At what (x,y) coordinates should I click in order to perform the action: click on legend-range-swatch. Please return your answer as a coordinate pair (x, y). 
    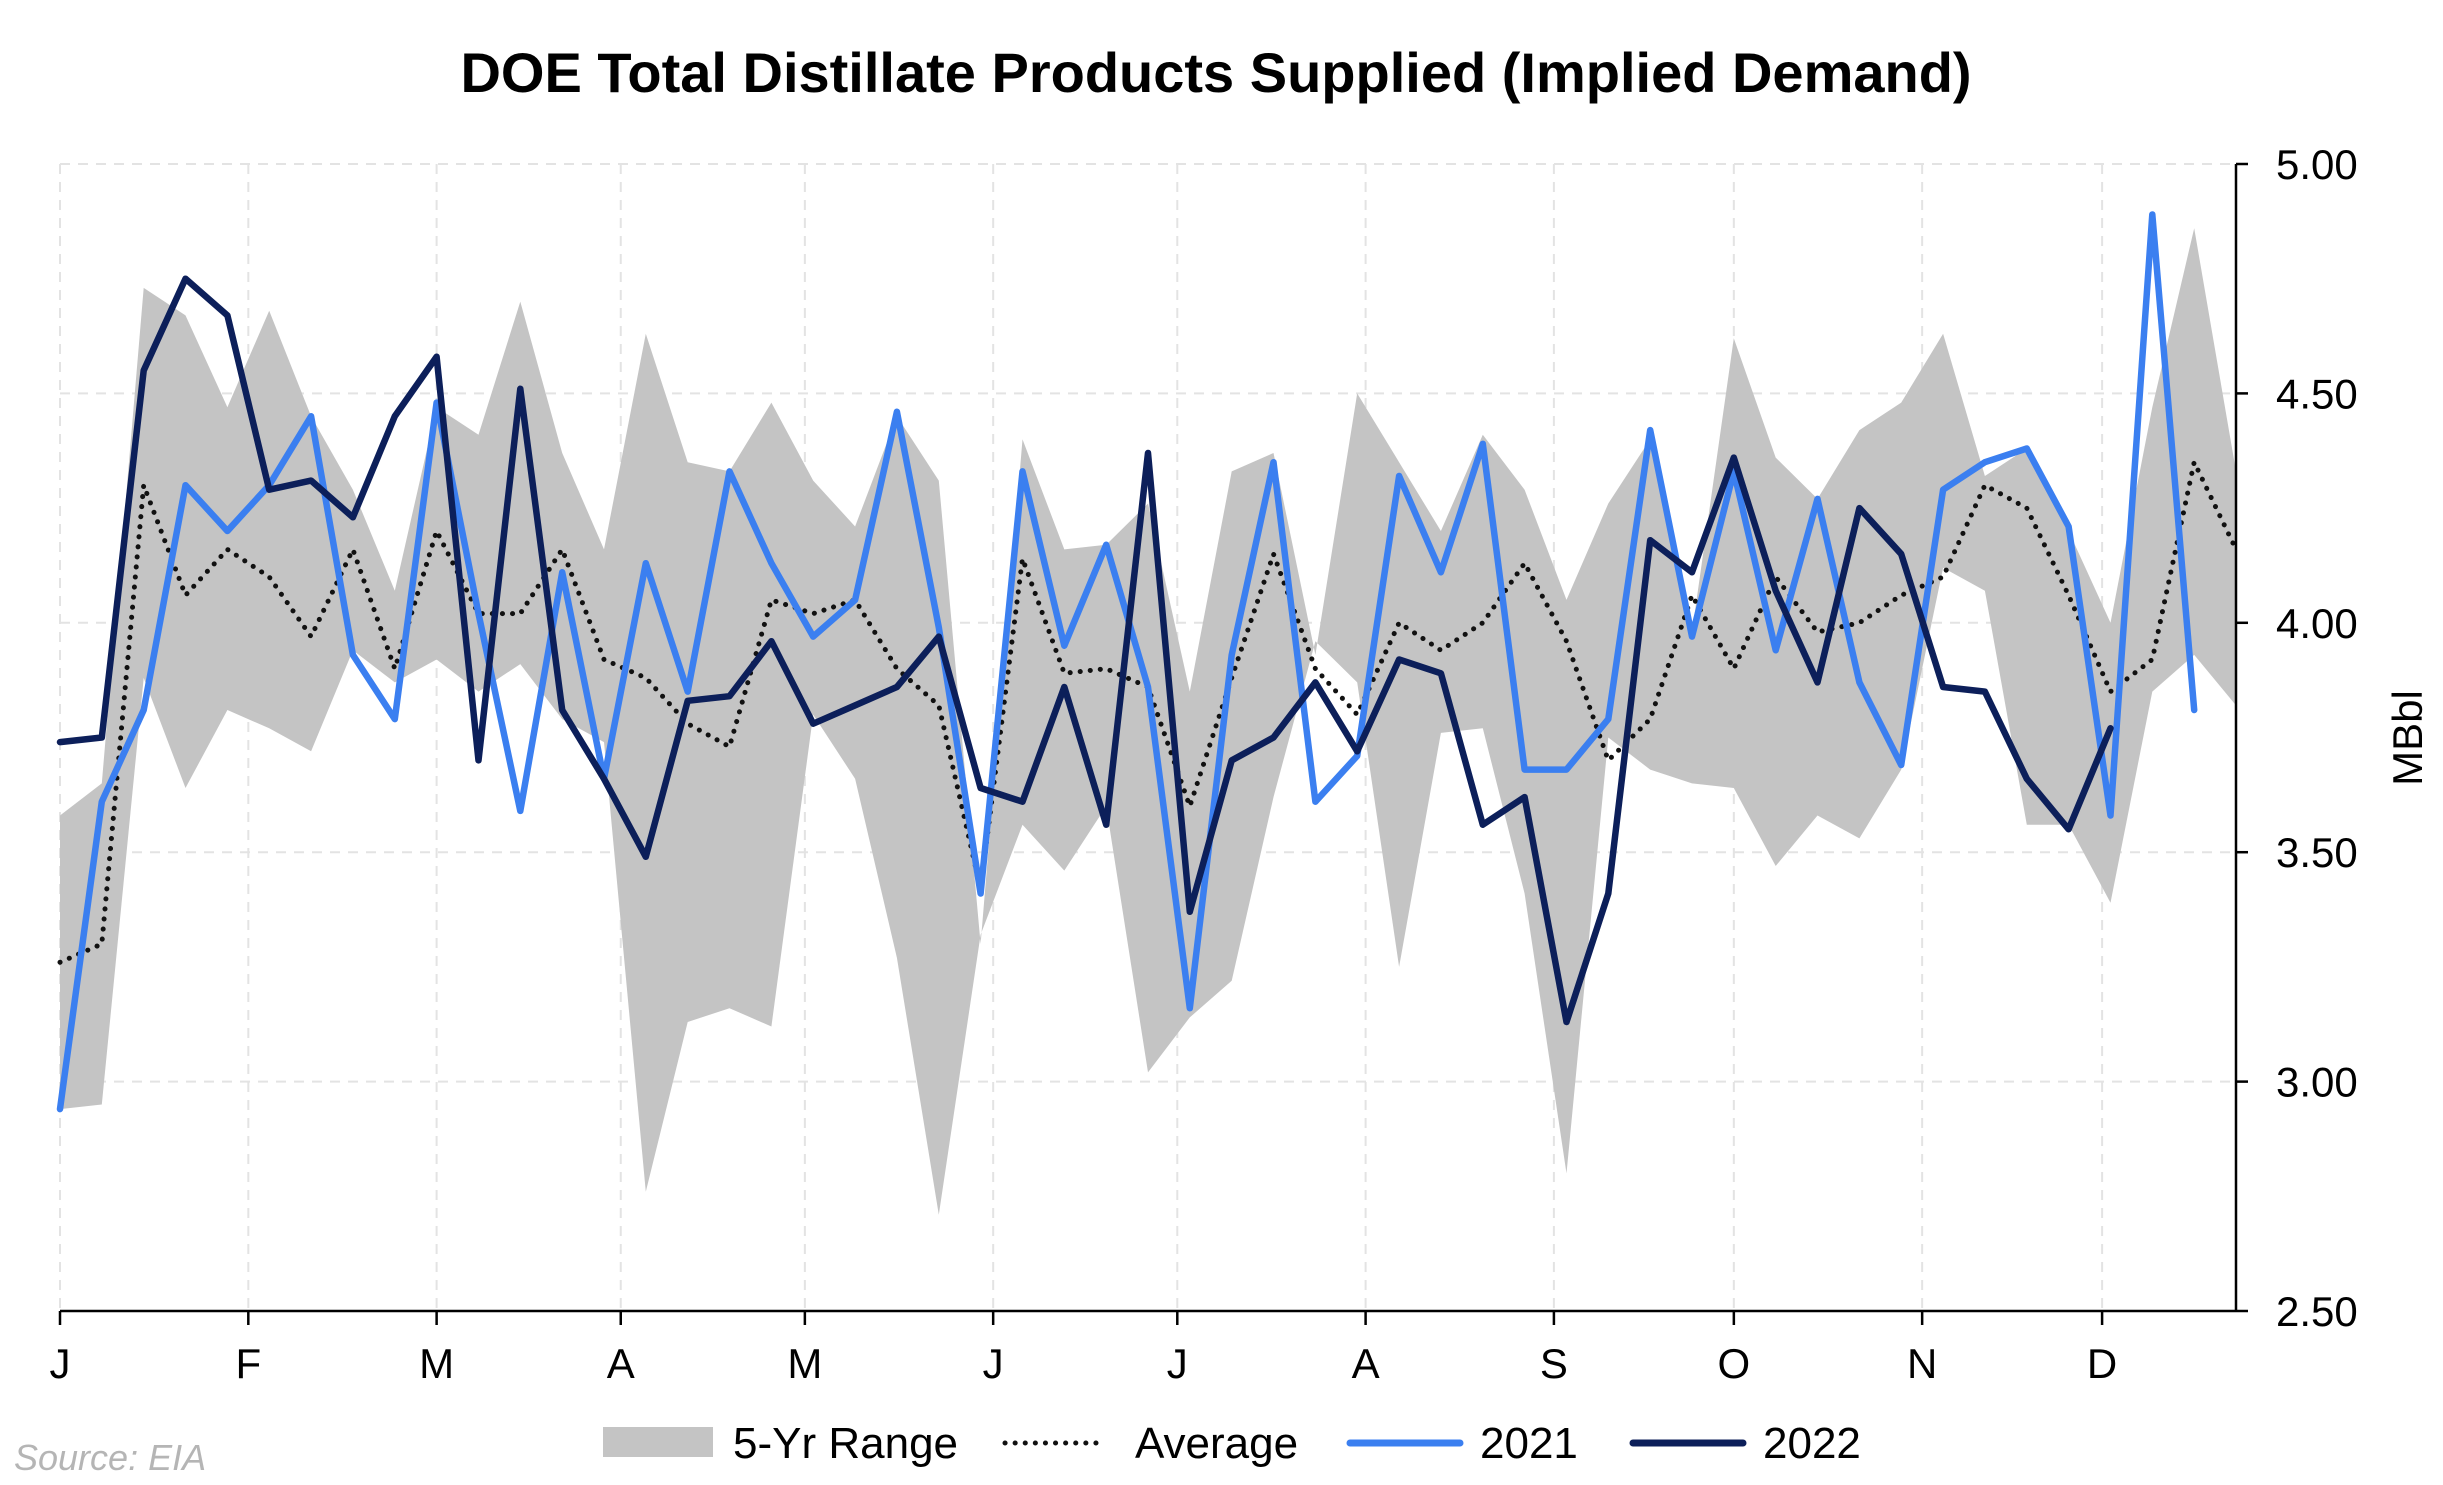
    Looking at the image, I should click on (658, 1442).